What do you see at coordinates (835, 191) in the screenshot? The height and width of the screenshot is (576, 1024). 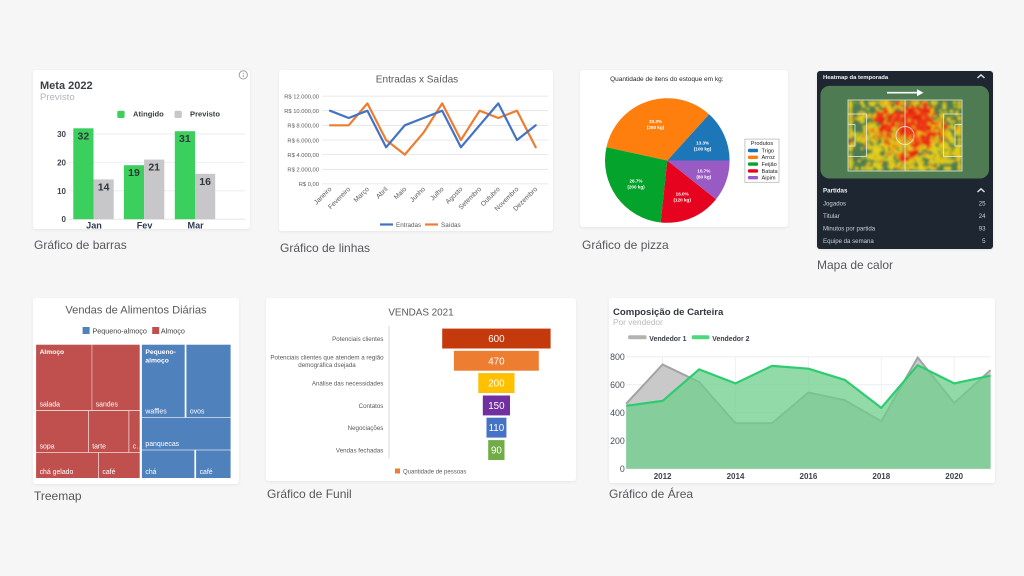 I see `svg-text: Partidas` at bounding box center [835, 191].